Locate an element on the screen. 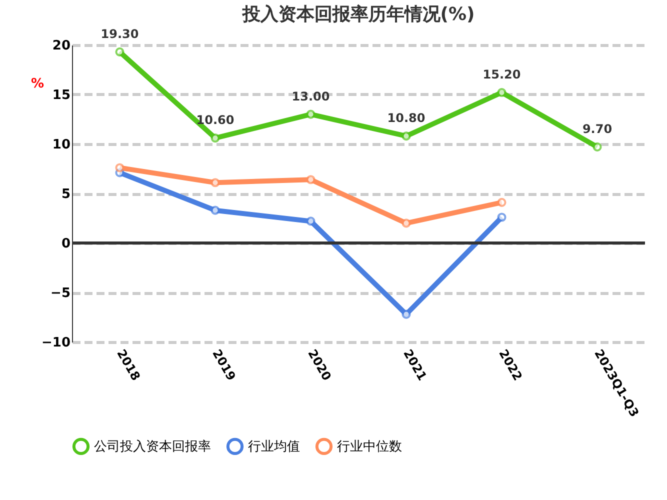 This screenshot has height=500, width=667. y-tick-label: 10 is located at coordinates (61, 145).